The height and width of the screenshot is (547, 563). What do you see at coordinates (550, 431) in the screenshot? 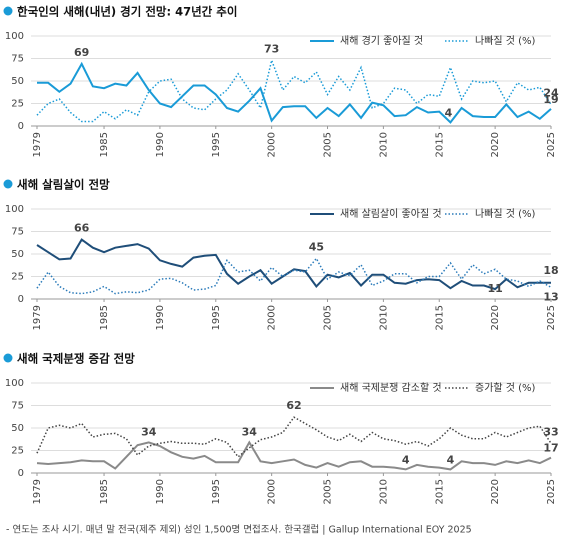
I see `data-label: 33` at bounding box center [550, 431].